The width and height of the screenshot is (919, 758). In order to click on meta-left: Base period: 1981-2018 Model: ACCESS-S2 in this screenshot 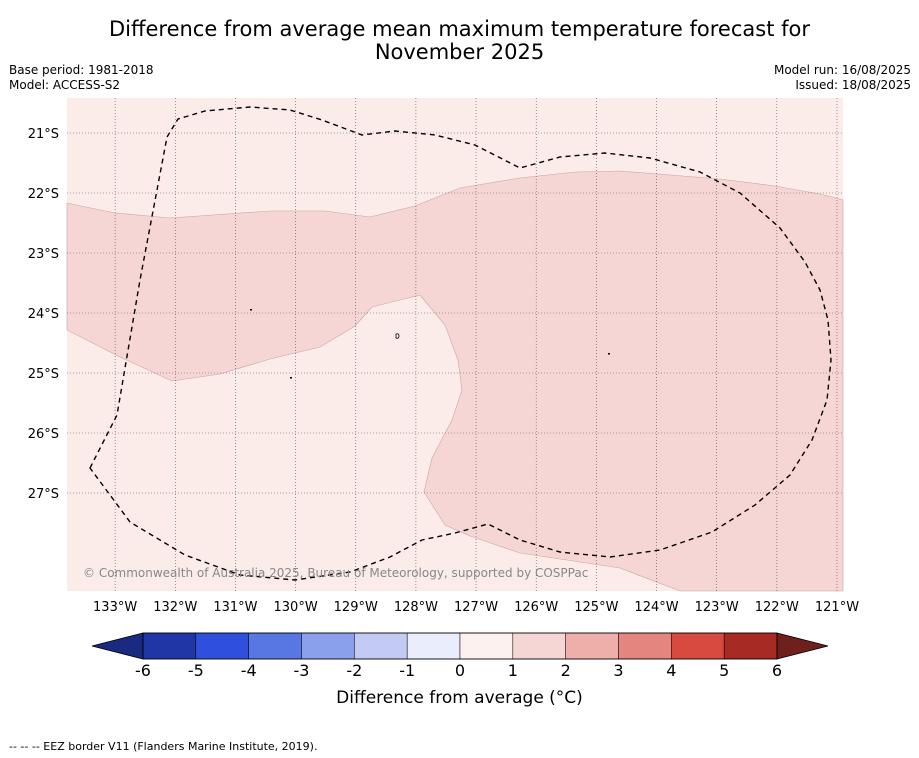, I will do `click(81, 78)`.